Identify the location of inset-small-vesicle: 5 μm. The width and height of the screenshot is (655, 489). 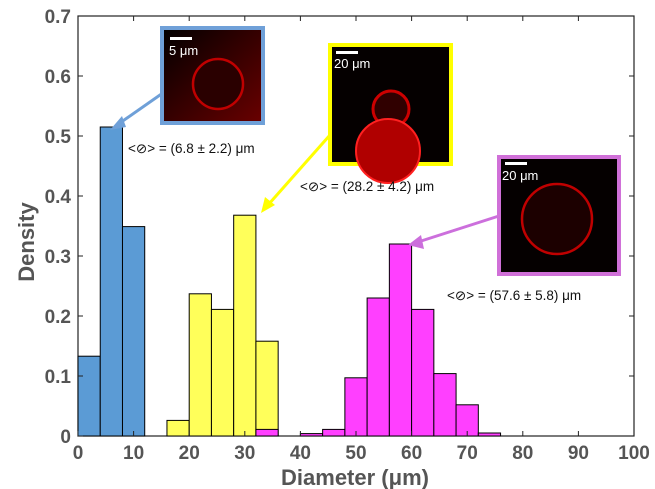
(212, 75).